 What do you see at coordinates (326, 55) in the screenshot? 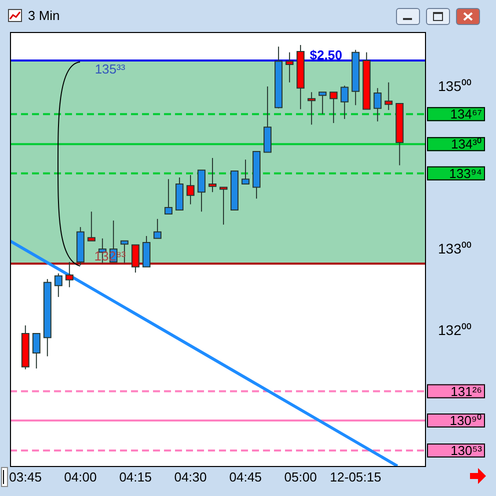
I see `annotation: $2.50` at bounding box center [326, 55].